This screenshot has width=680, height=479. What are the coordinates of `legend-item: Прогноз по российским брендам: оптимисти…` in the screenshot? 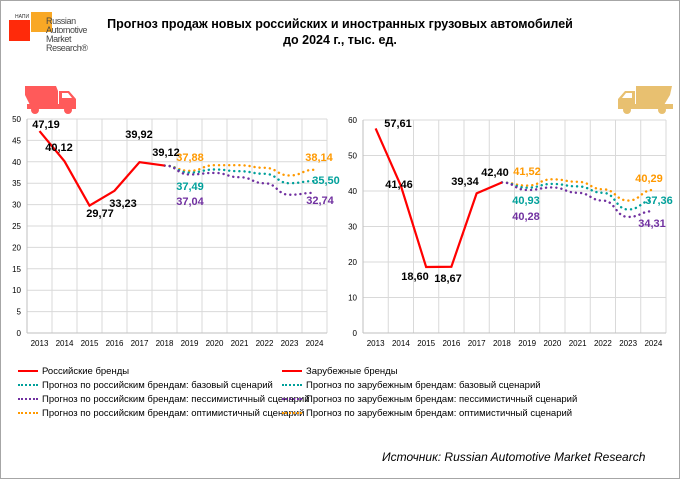 It's located at (164, 413).